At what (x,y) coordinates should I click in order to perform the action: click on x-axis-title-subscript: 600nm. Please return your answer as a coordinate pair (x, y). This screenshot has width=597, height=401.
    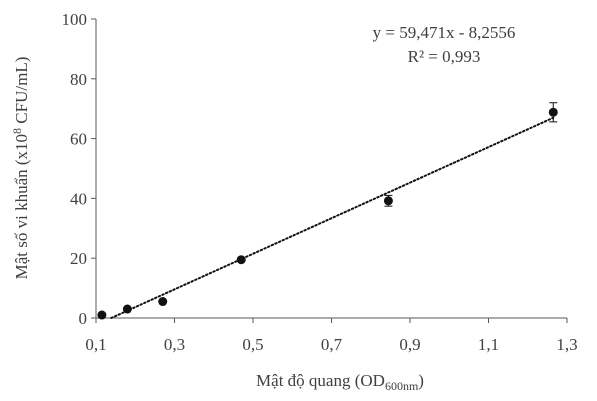
    Looking at the image, I should click on (402, 386).